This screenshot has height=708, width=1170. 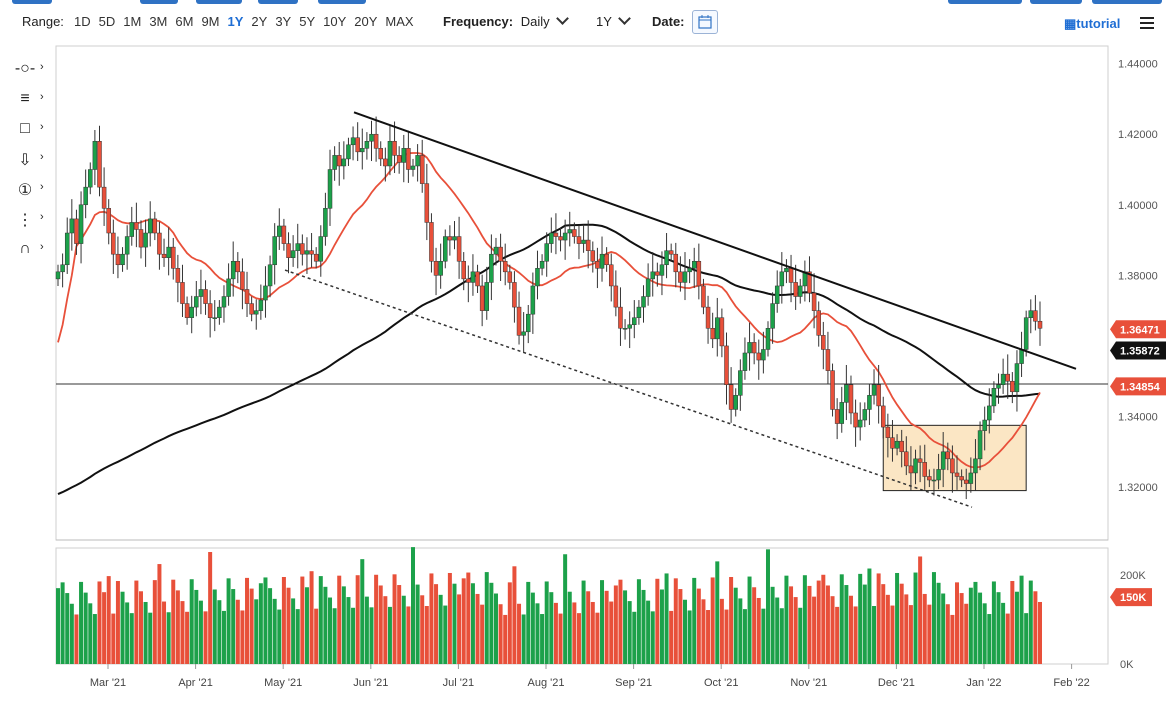 What do you see at coordinates (1147, 24) in the screenshot?
I see `menu-icon` at bounding box center [1147, 24].